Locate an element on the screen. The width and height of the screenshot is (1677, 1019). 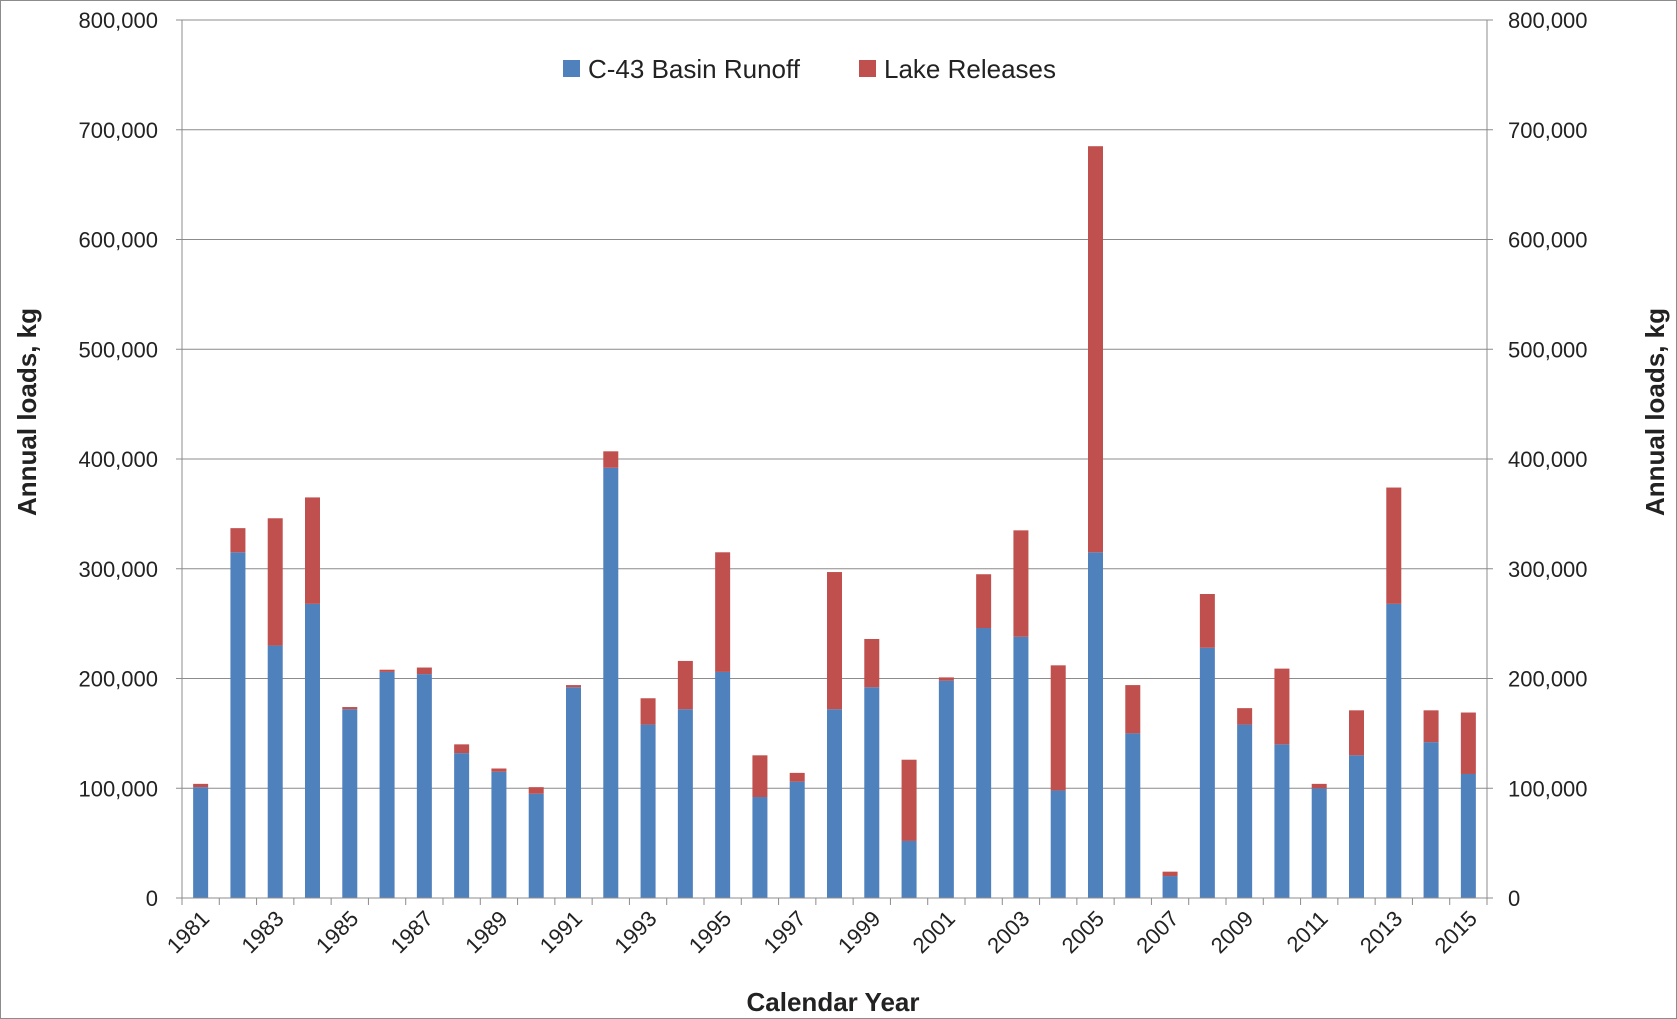
bar-basin-runoff-1991 is located at coordinates (573, 792).